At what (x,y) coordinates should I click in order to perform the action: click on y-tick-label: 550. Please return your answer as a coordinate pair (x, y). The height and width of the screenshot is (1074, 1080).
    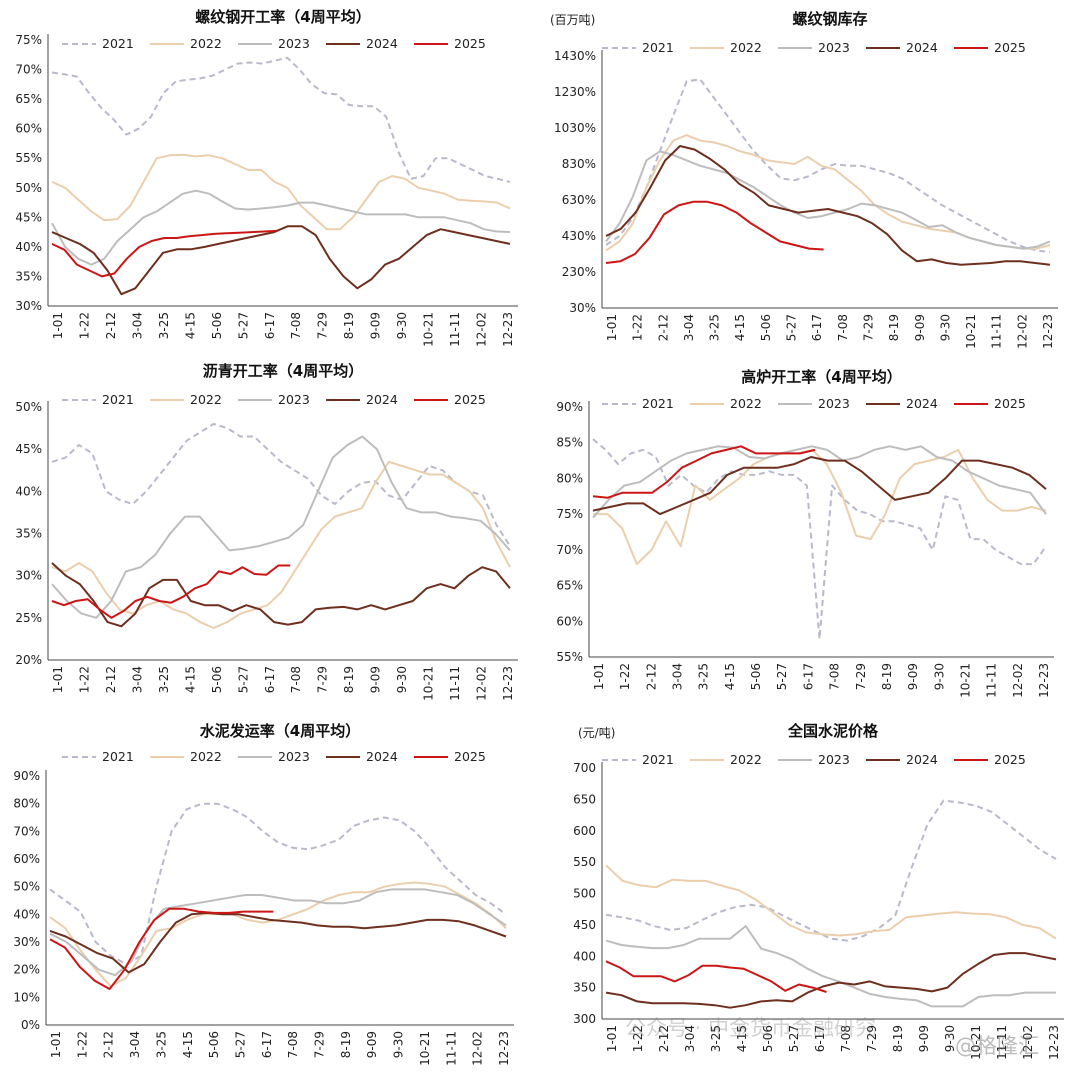
    Looking at the image, I should click on (584, 862).